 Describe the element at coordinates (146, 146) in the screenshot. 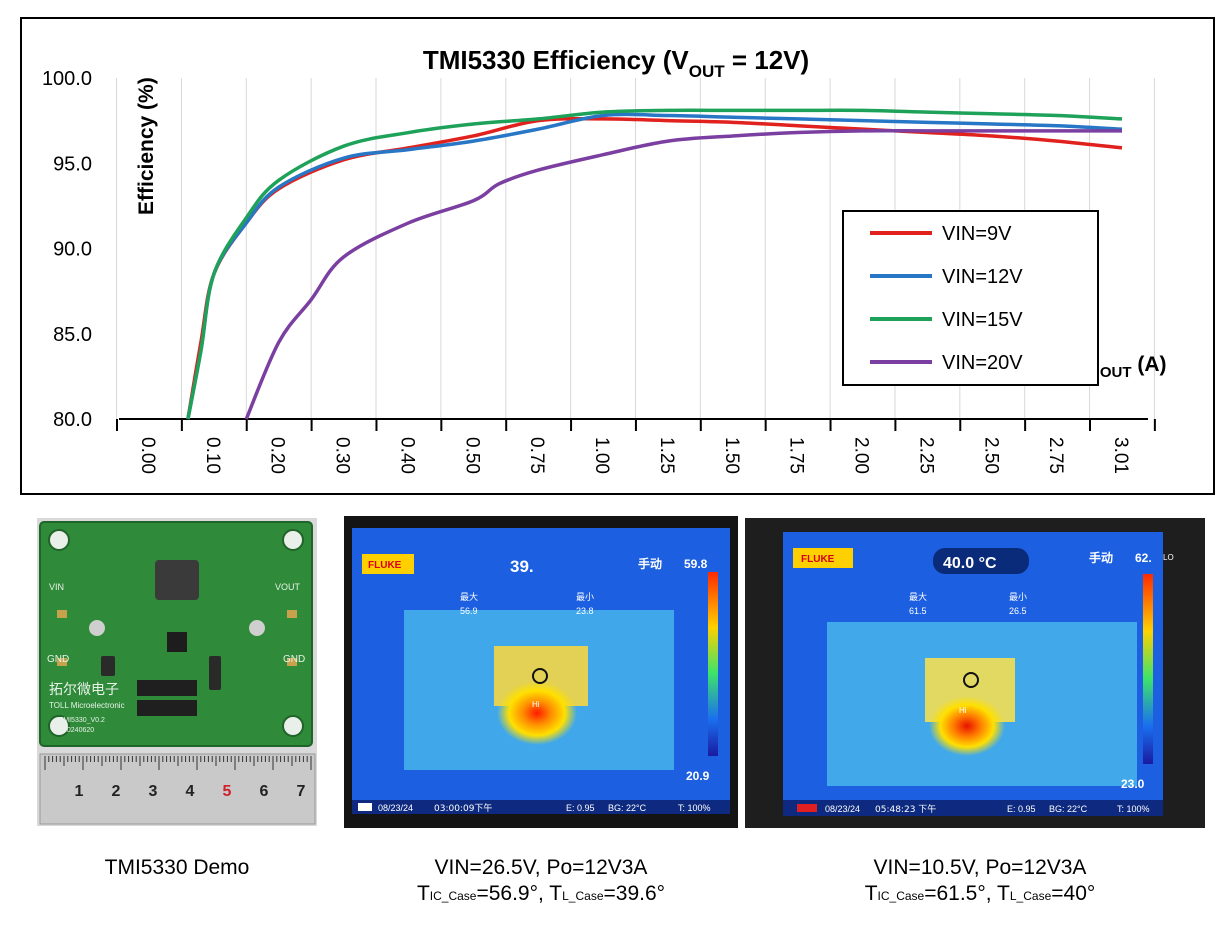

I see `y-axis-label: Efficiency (%)` at that location.